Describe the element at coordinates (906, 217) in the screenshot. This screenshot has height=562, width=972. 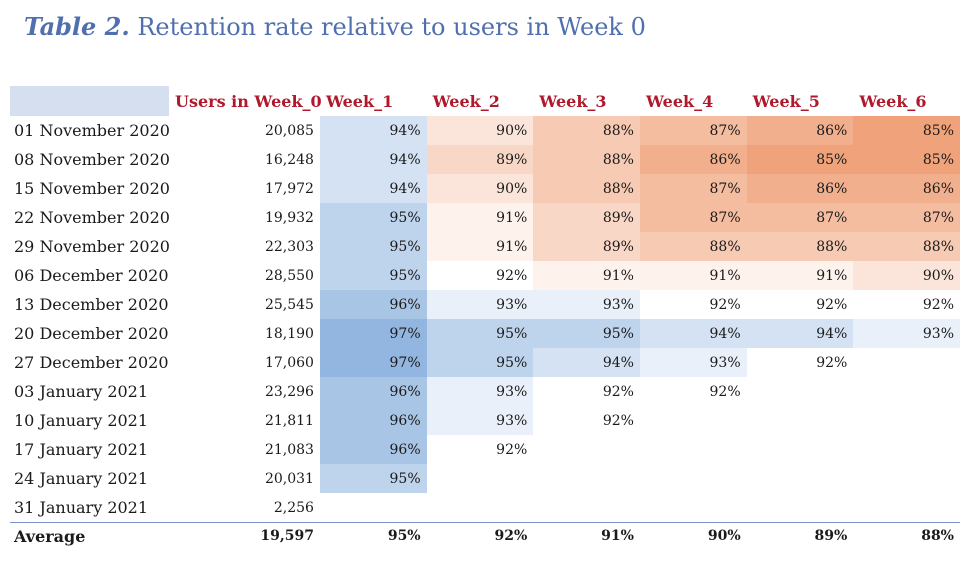
I see `retention-cell-week-6: 87%` at that location.